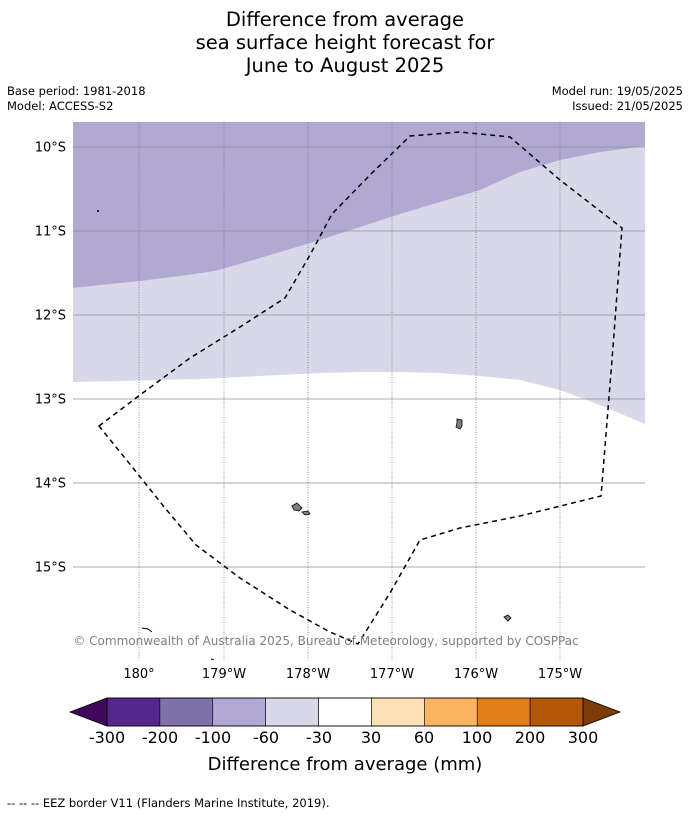 This screenshot has width=690, height=816. What do you see at coordinates (345, 764) in the screenshot?
I see `colorbar-title: Difference from average (mm)` at bounding box center [345, 764].